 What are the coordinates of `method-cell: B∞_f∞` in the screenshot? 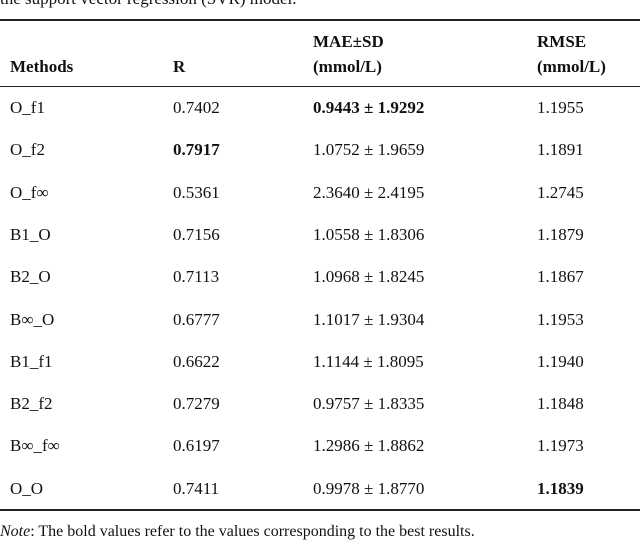 It's located at (35, 446).